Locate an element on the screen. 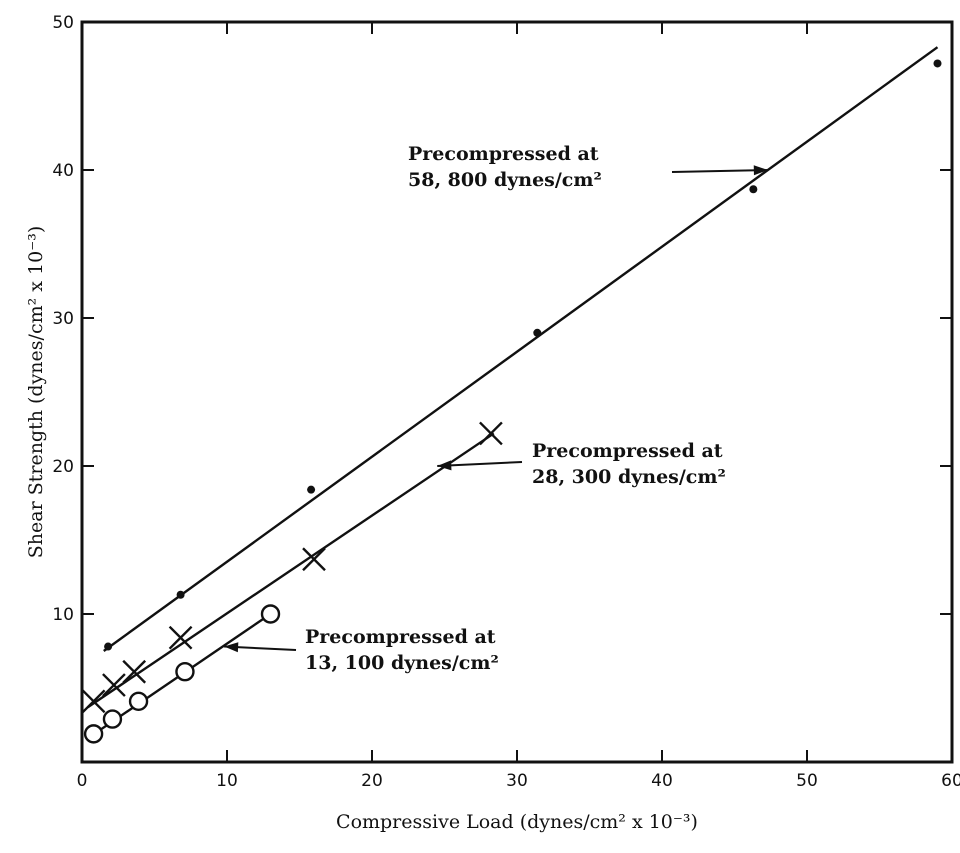 This screenshot has height=853, width=960. x-tick-label: 30 is located at coordinates (517, 781).